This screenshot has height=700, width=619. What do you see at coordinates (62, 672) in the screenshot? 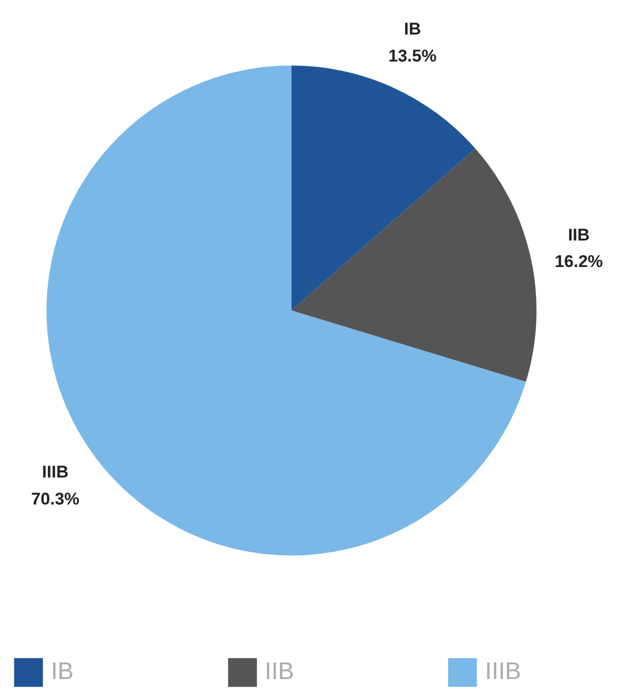
I see `legend-label: IB` at bounding box center [62, 672].